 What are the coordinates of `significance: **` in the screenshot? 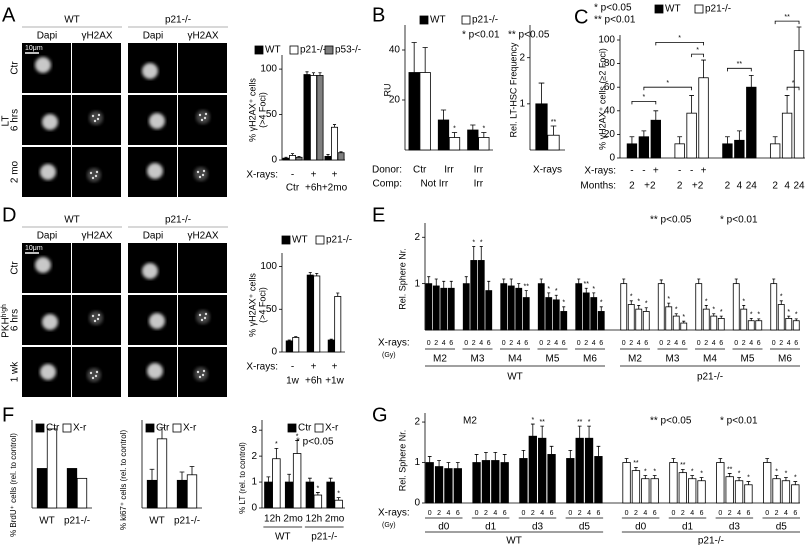 It's located at (554, 122).